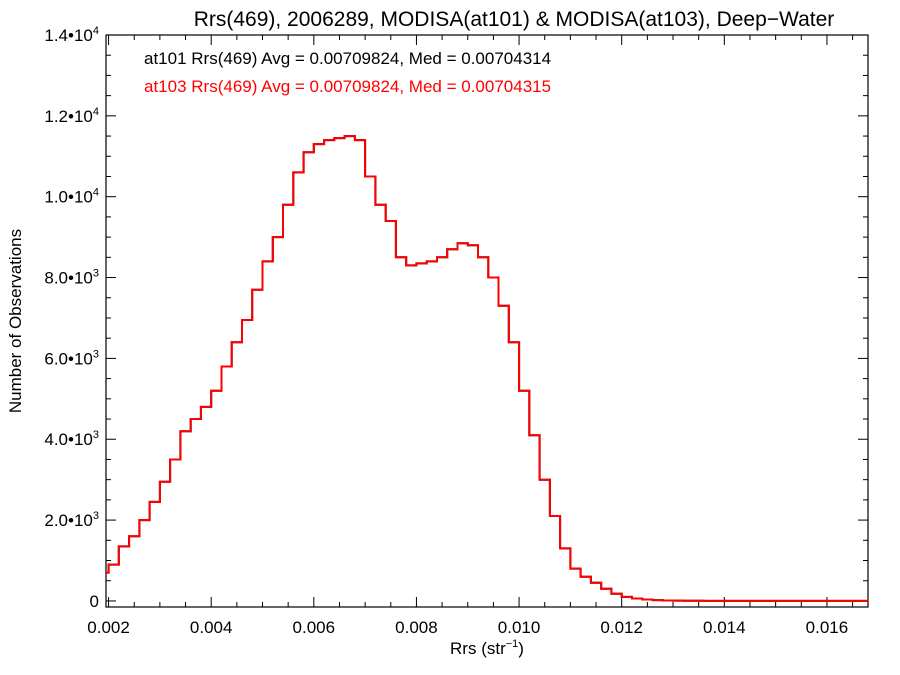 The image size is (900, 675). What do you see at coordinates (487, 648) in the screenshot?
I see `x-axis-label: Rrs (str−1)` at bounding box center [487, 648].